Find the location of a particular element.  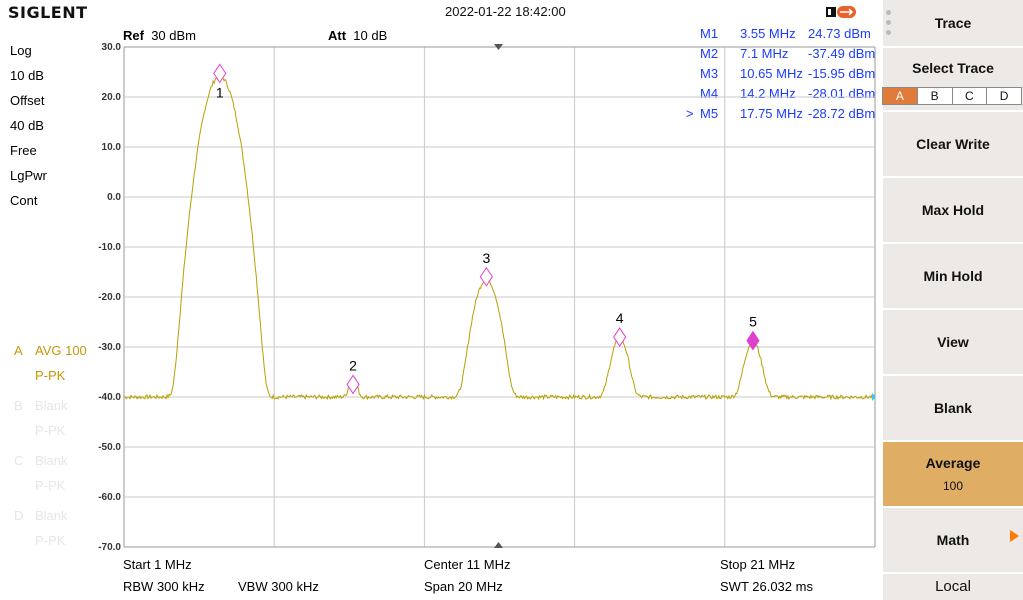

marker-id: M2 is located at coordinates (709, 53).